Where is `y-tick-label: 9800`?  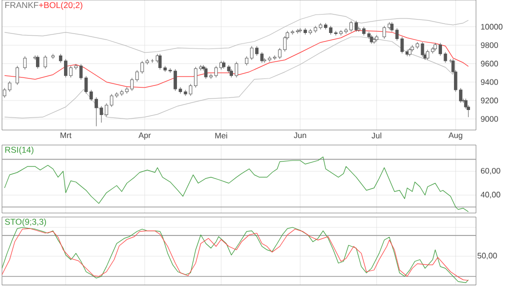 y-tick-label: 9800 is located at coordinates (489, 45).